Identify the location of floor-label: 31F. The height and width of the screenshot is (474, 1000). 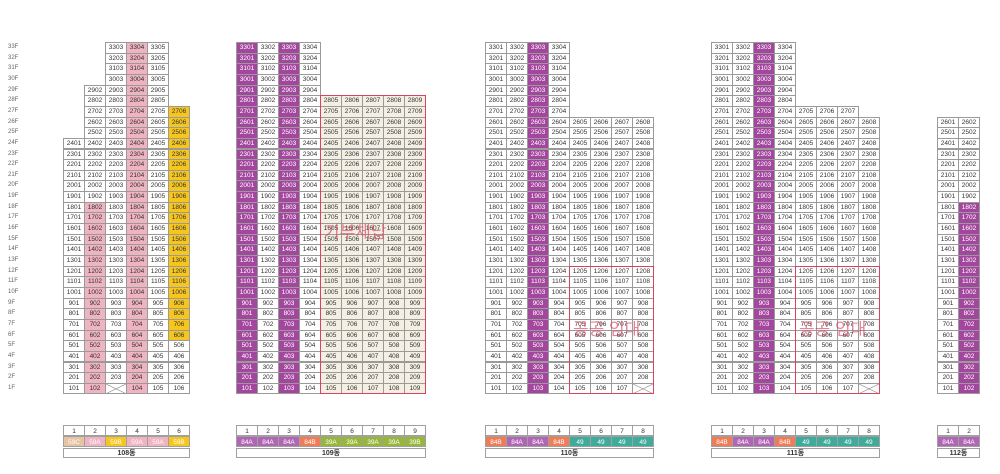
(13, 68).